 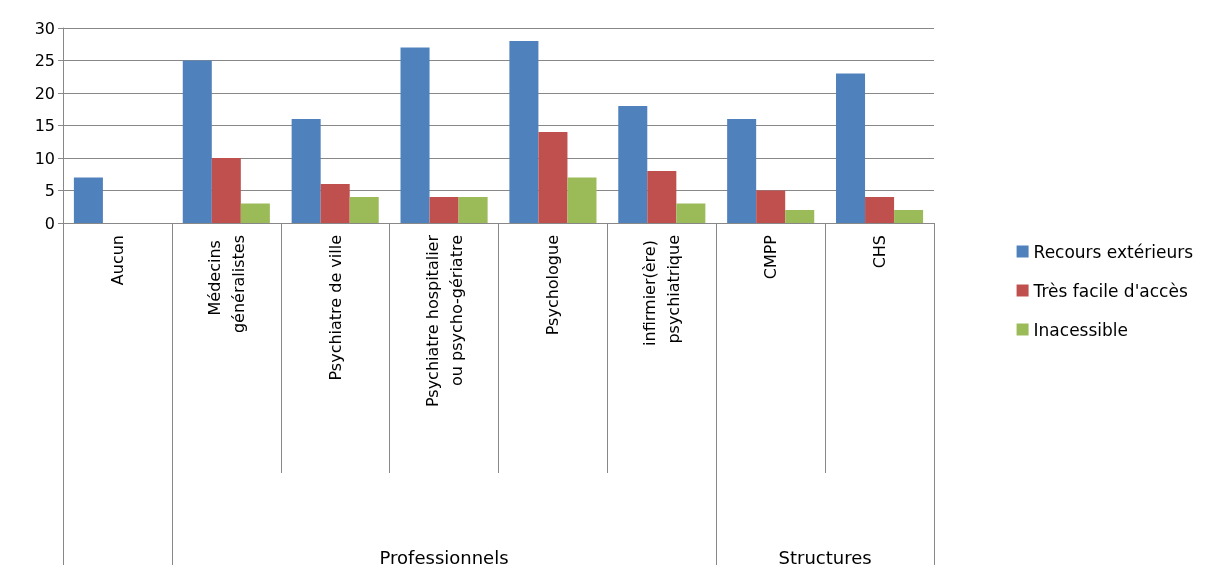 I want to click on text: Structures, so click(x=825, y=555).